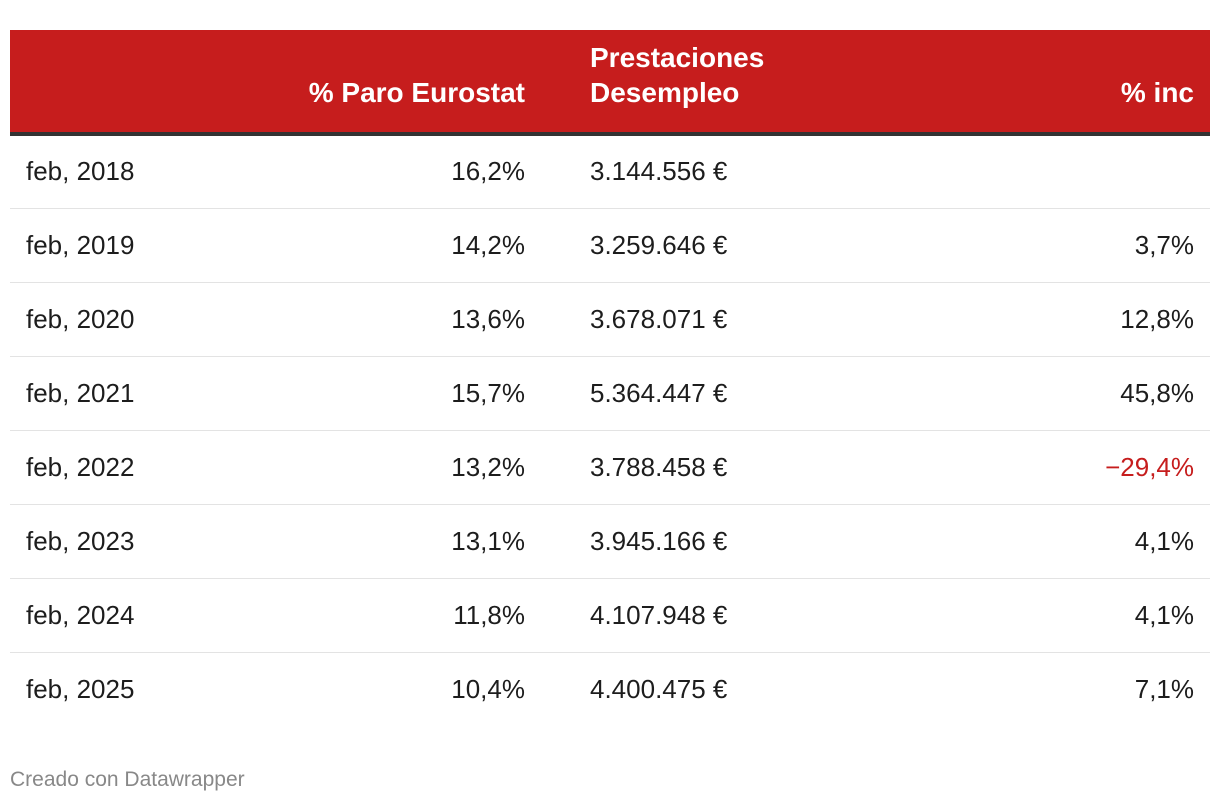 This screenshot has width=1220, height=804. I want to click on cell-fecha: feb, 2019, so click(125, 245).